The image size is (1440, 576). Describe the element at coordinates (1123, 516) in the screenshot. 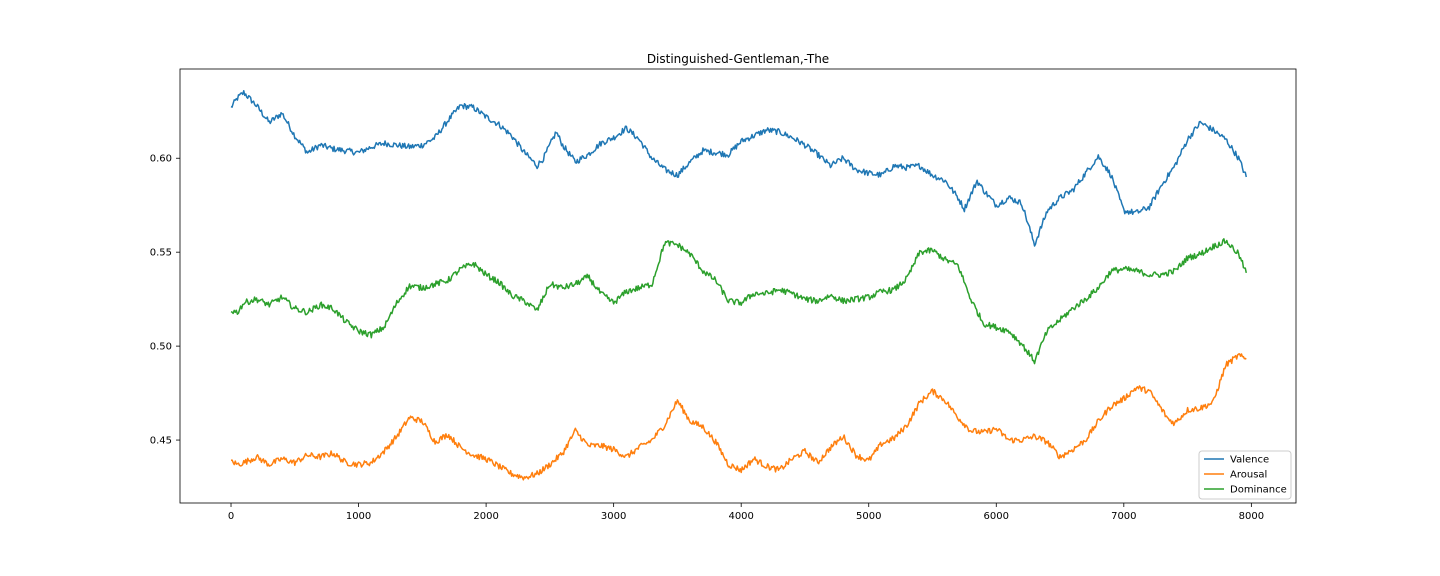

I see `x-tick-label: 7000` at that location.